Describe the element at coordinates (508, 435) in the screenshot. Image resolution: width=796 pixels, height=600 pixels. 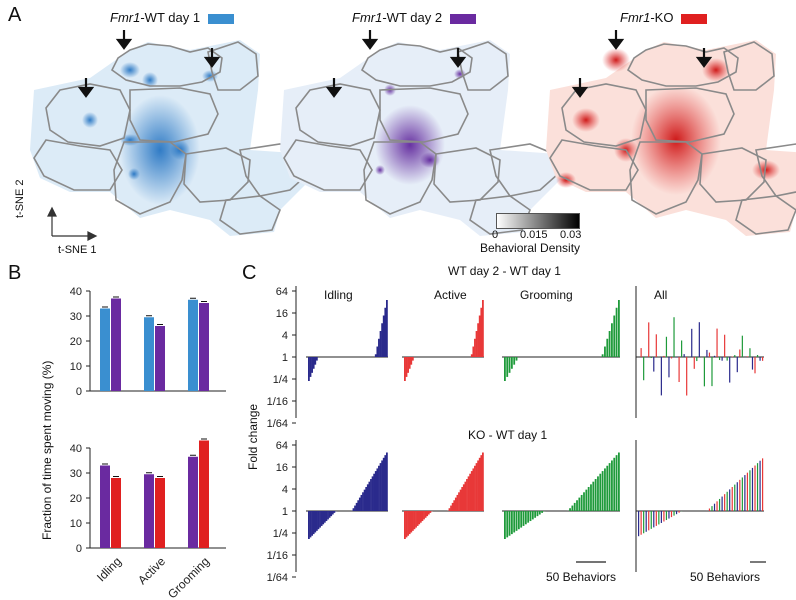
I see `c-row-title-bottom: KO - WT day 1` at that location.